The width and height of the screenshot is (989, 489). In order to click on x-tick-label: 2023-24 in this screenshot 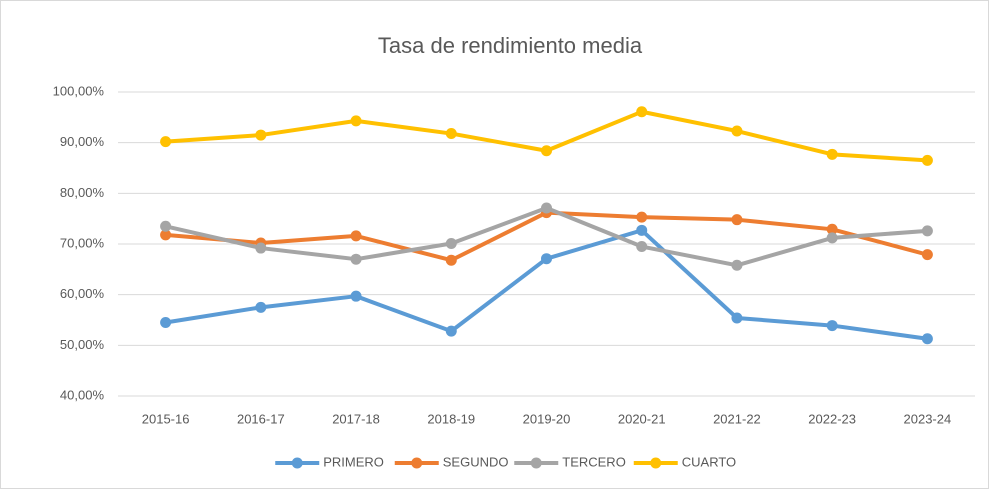, I will do `click(928, 418)`.